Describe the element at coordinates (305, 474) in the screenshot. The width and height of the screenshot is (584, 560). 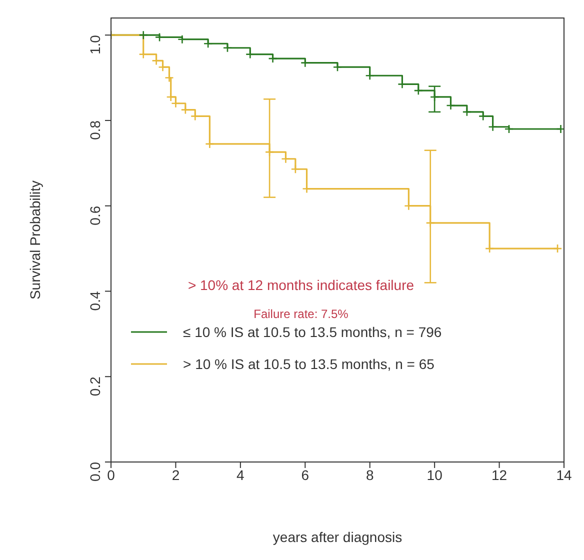
I see `x-tick-label: 6` at that location.